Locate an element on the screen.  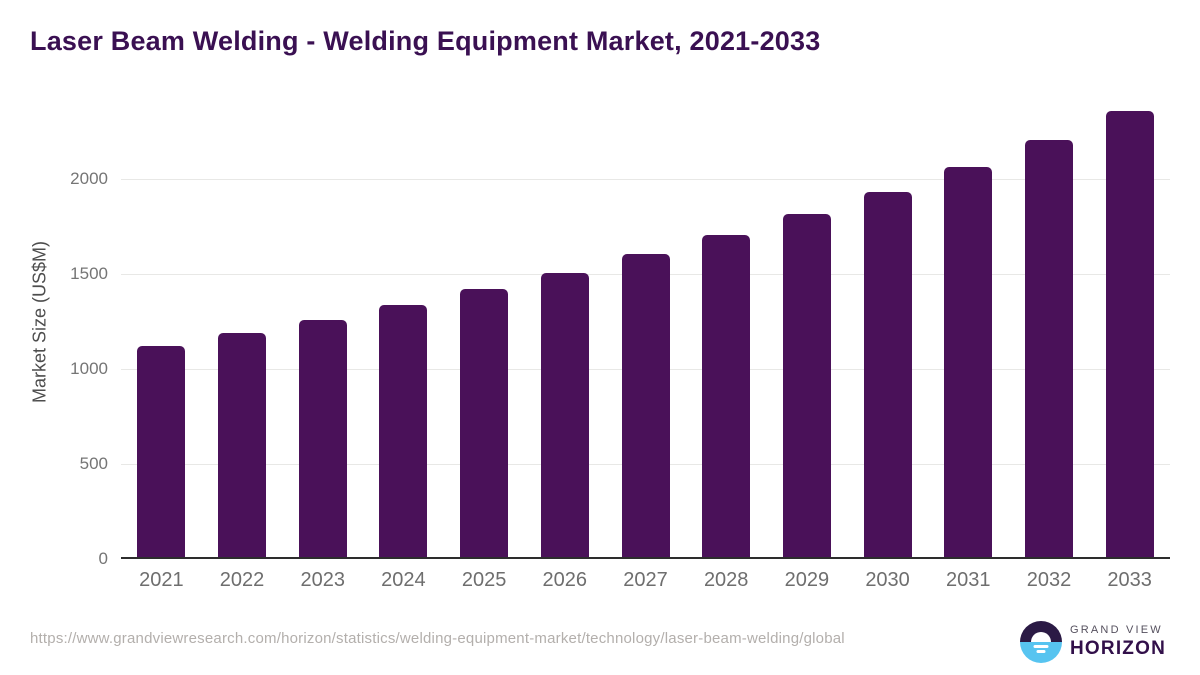
logo-text: GRAND VIEW HORIZON is located at coordinates (1118, 642).